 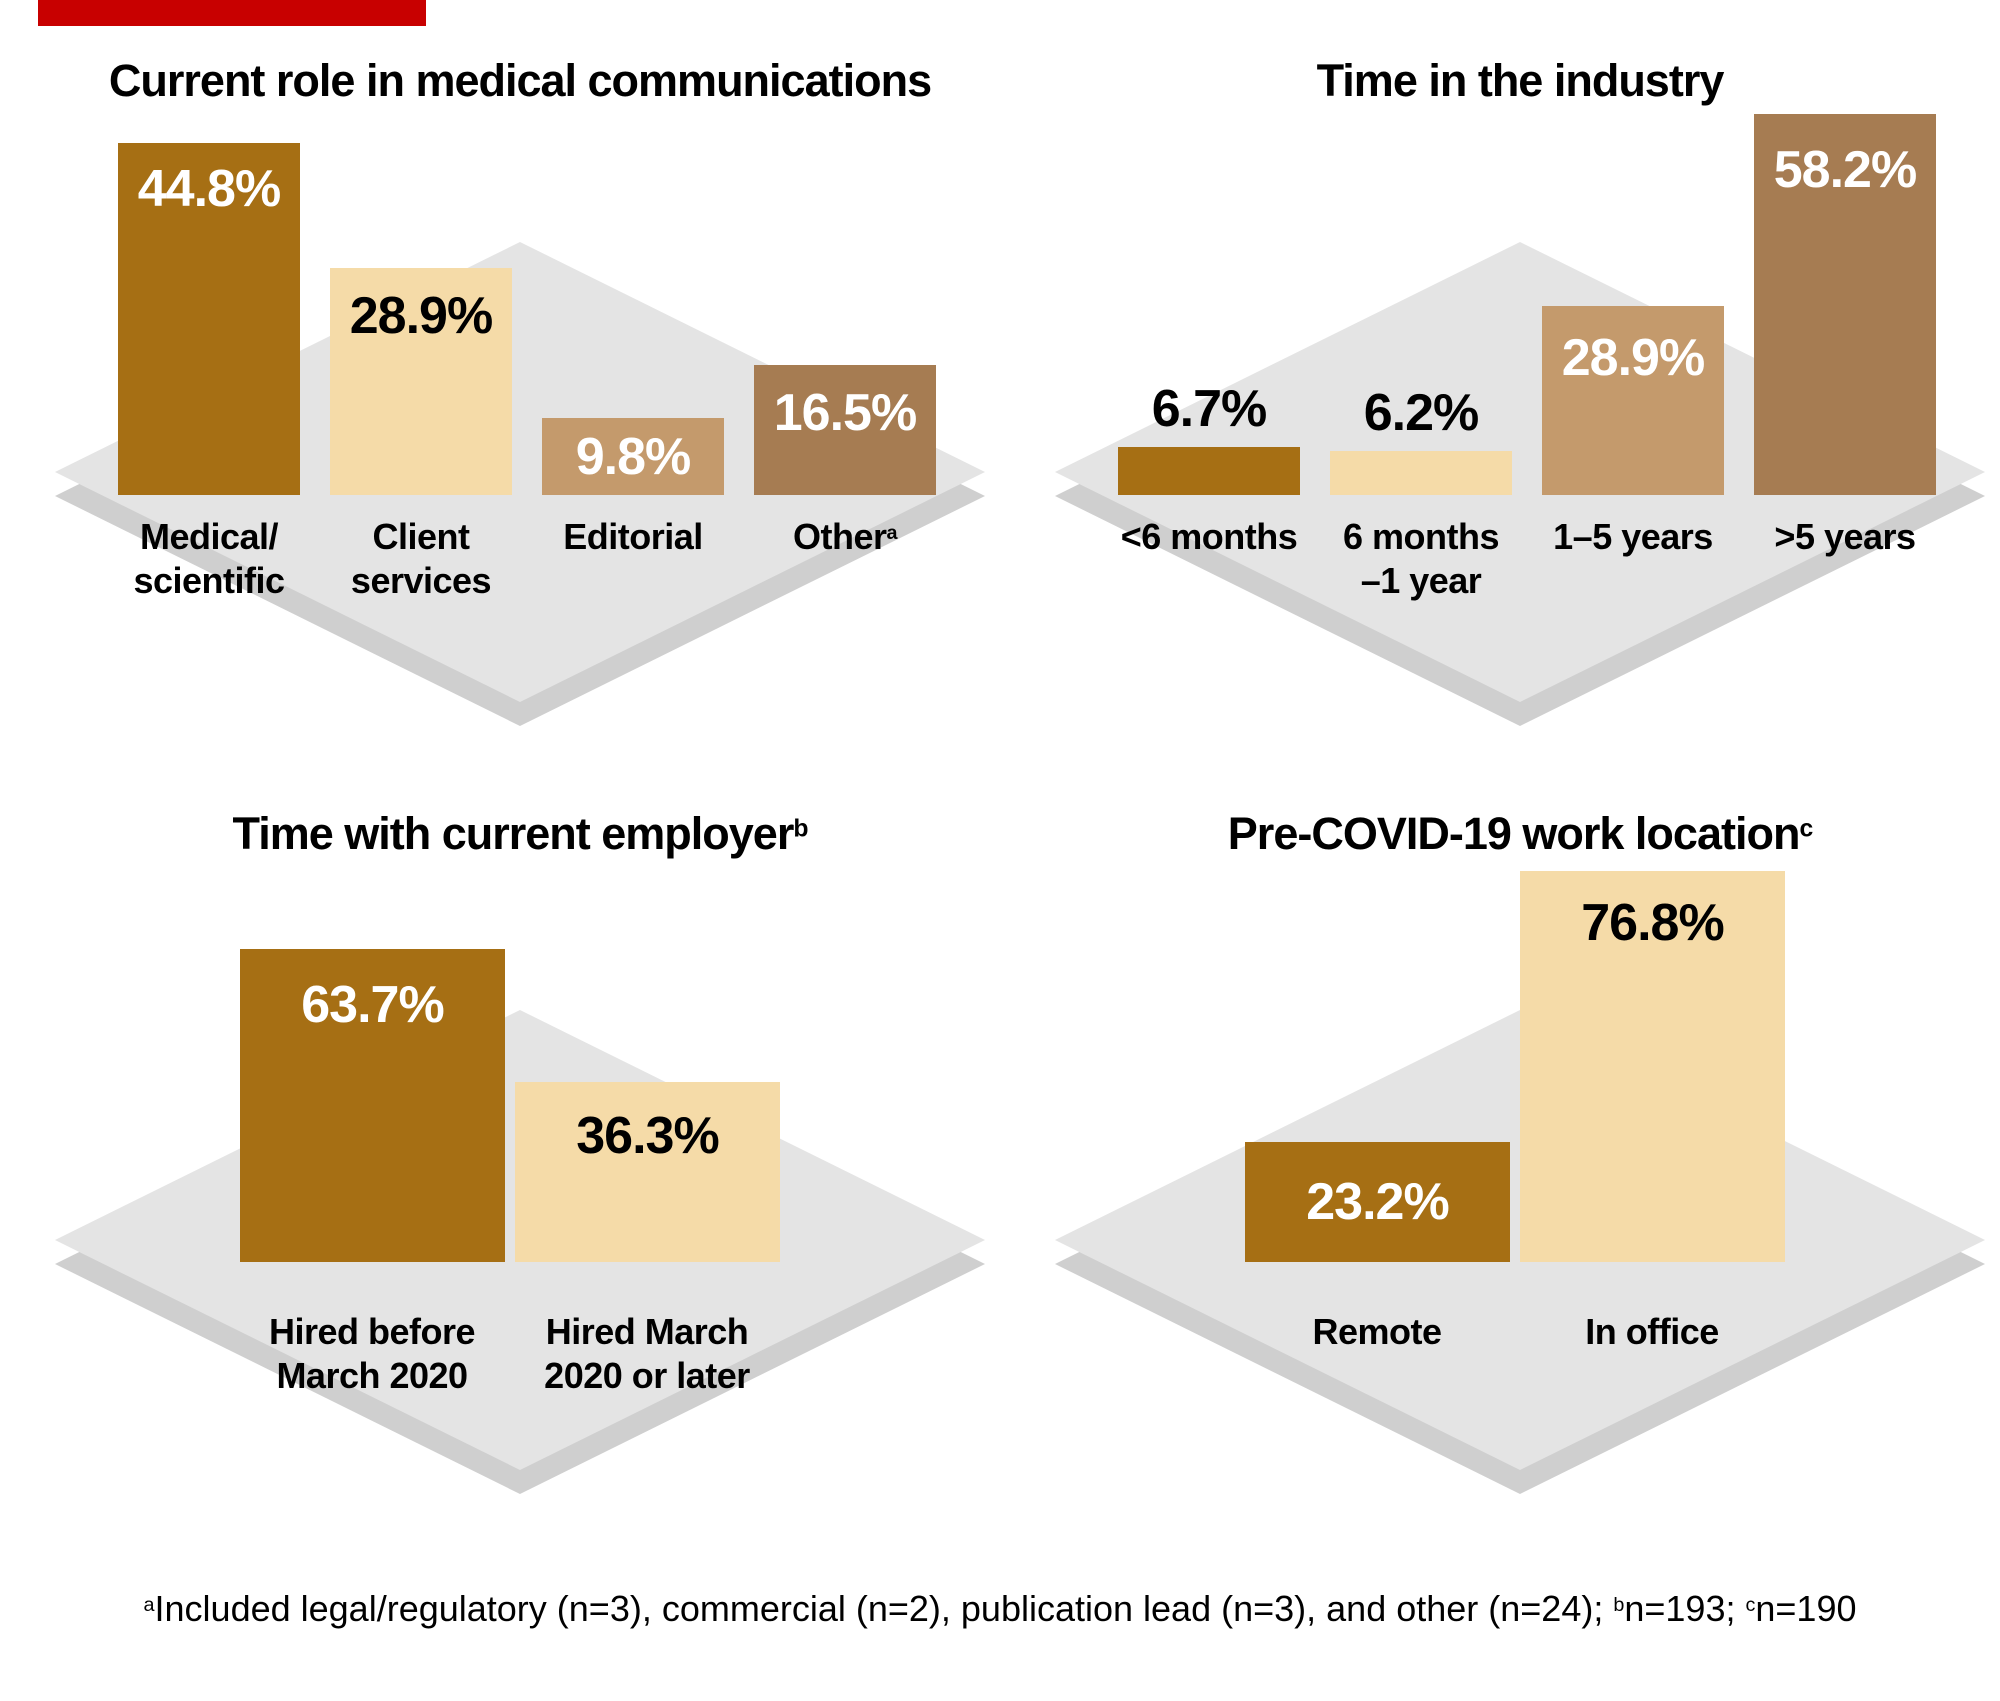 I want to click on bar-1-to-5-years: 28.9%, so click(x=1633, y=400).